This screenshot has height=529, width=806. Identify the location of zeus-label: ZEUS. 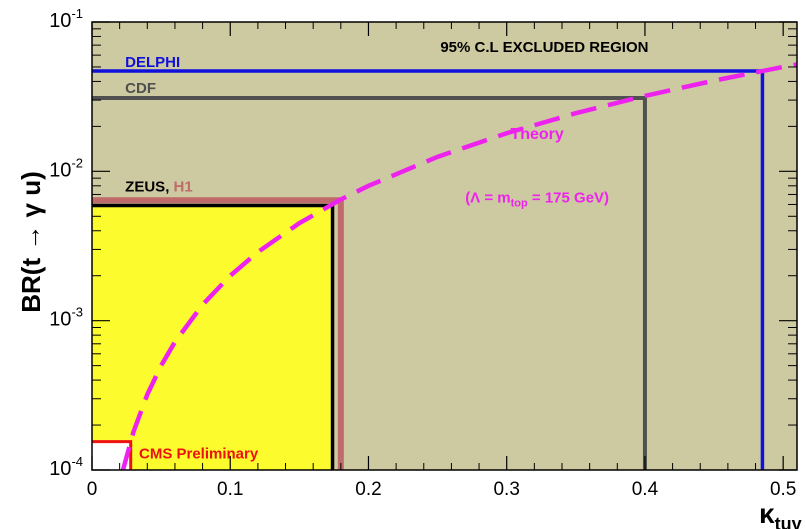
(145, 186).